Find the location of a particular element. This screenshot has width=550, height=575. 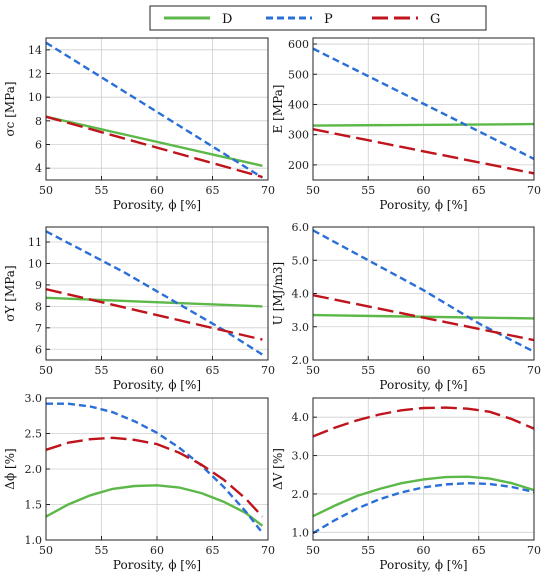

y-tick-label: 14 is located at coordinates (35, 50).